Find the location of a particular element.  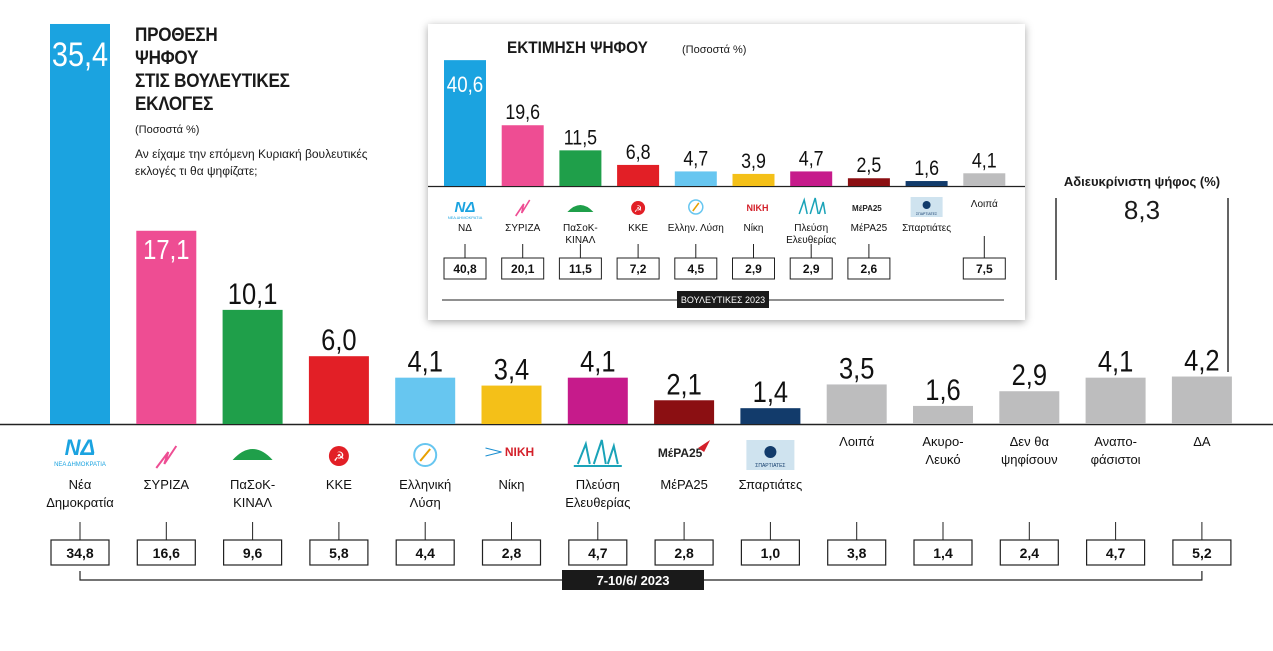

value-label-3: 6,0 is located at coordinates (338, 339).